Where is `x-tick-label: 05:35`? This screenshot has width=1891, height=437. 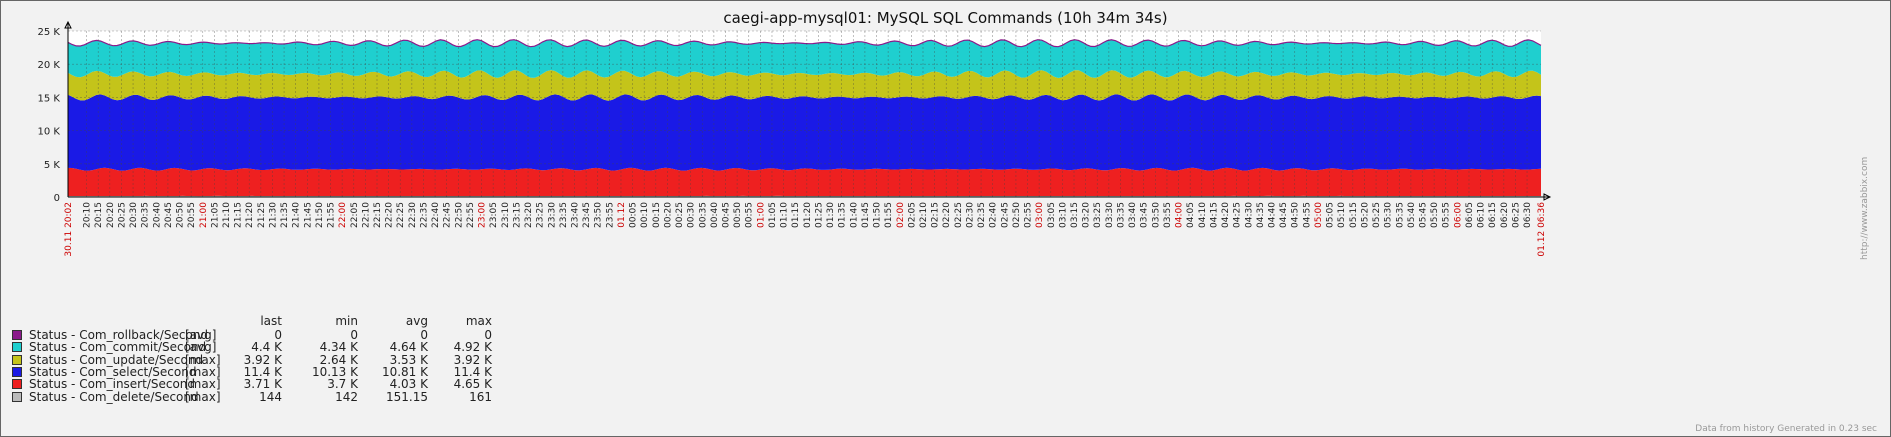 x-tick-label: 05:35 is located at coordinates (1400, 215).